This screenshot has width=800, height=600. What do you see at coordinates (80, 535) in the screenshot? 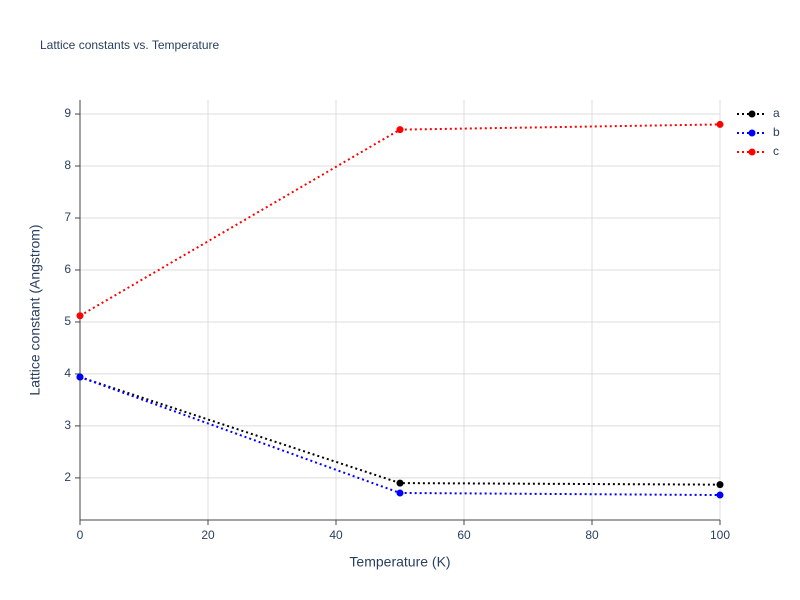
I see `x-tick-label: 0` at bounding box center [80, 535].